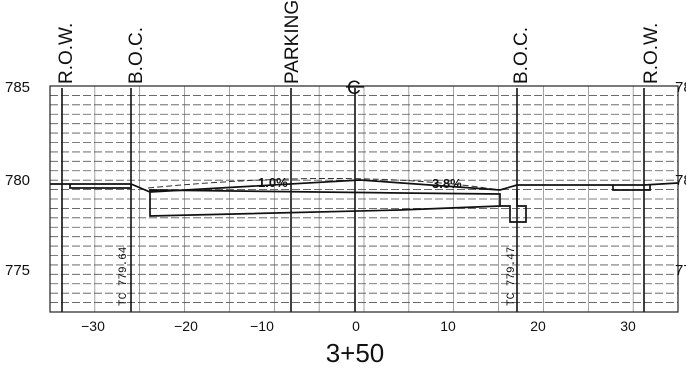 This screenshot has height=385, width=686. Describe the element at coordinates (680, 180) in the screenshot. I see `elev-label-right-780: 78` at that location.